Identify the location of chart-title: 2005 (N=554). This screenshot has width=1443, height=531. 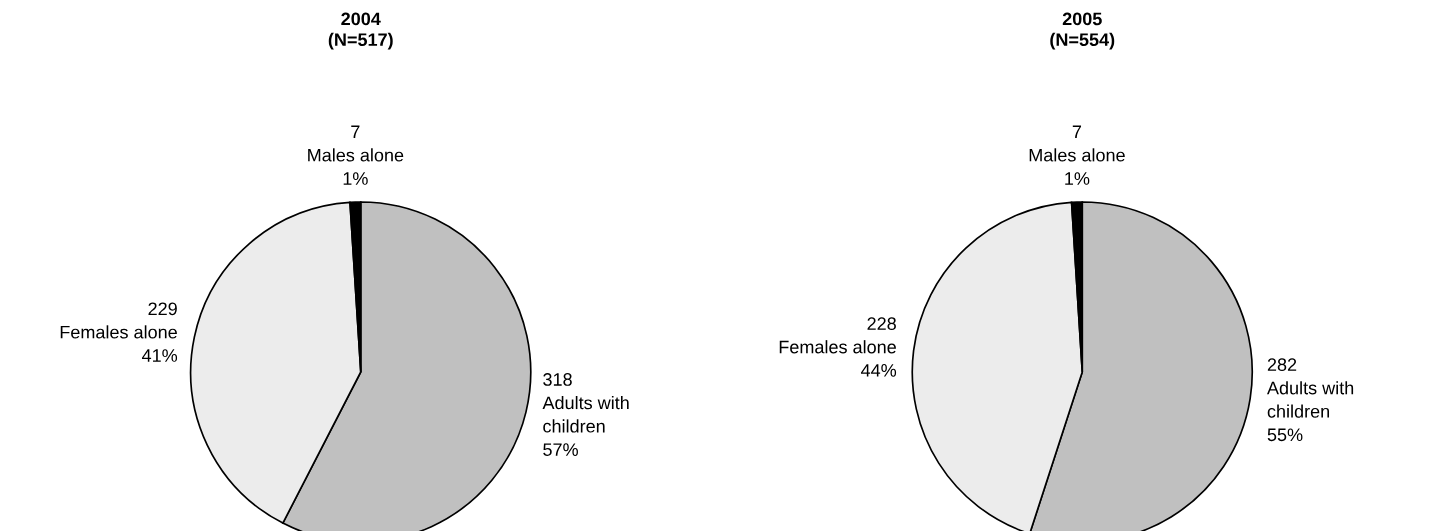
(1082, 31).